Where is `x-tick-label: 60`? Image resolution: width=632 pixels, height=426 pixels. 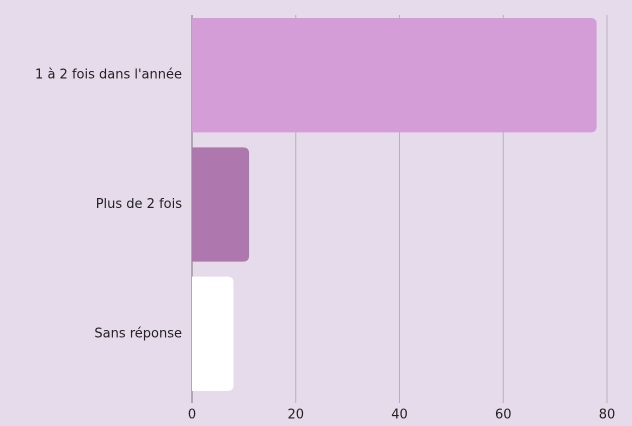
x-tick-label: 60 is located at coordinates (503, 415).